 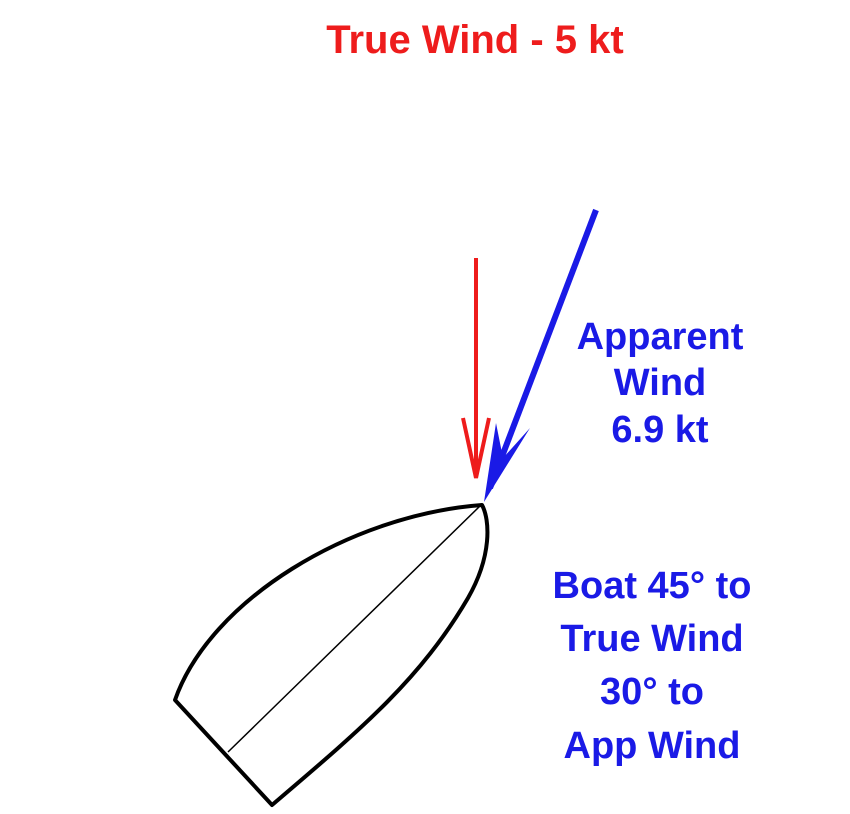 I want to click on apparent-wind-label: Apparent Wind 6.9 kt, so click(x=660, y=383).